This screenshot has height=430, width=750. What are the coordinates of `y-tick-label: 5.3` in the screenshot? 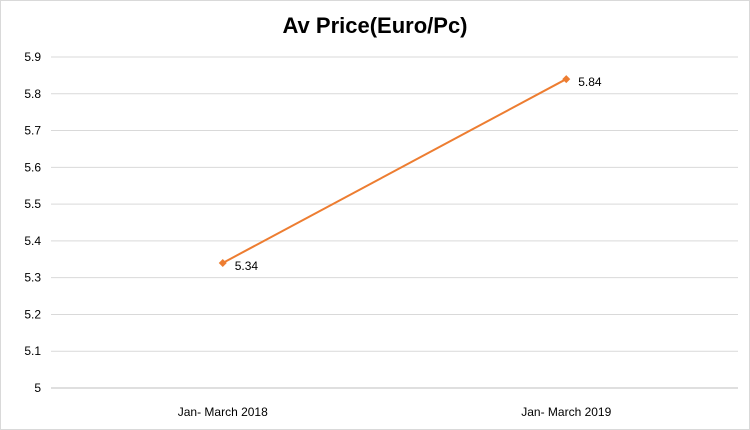 It's located at (32, 278).